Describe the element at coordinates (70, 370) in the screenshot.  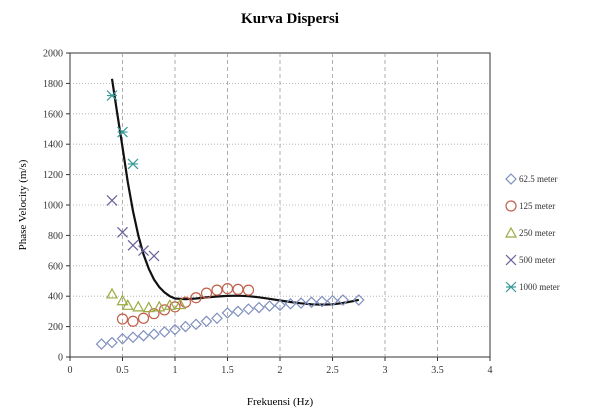
I see `x-tick-label: 0` at that location.